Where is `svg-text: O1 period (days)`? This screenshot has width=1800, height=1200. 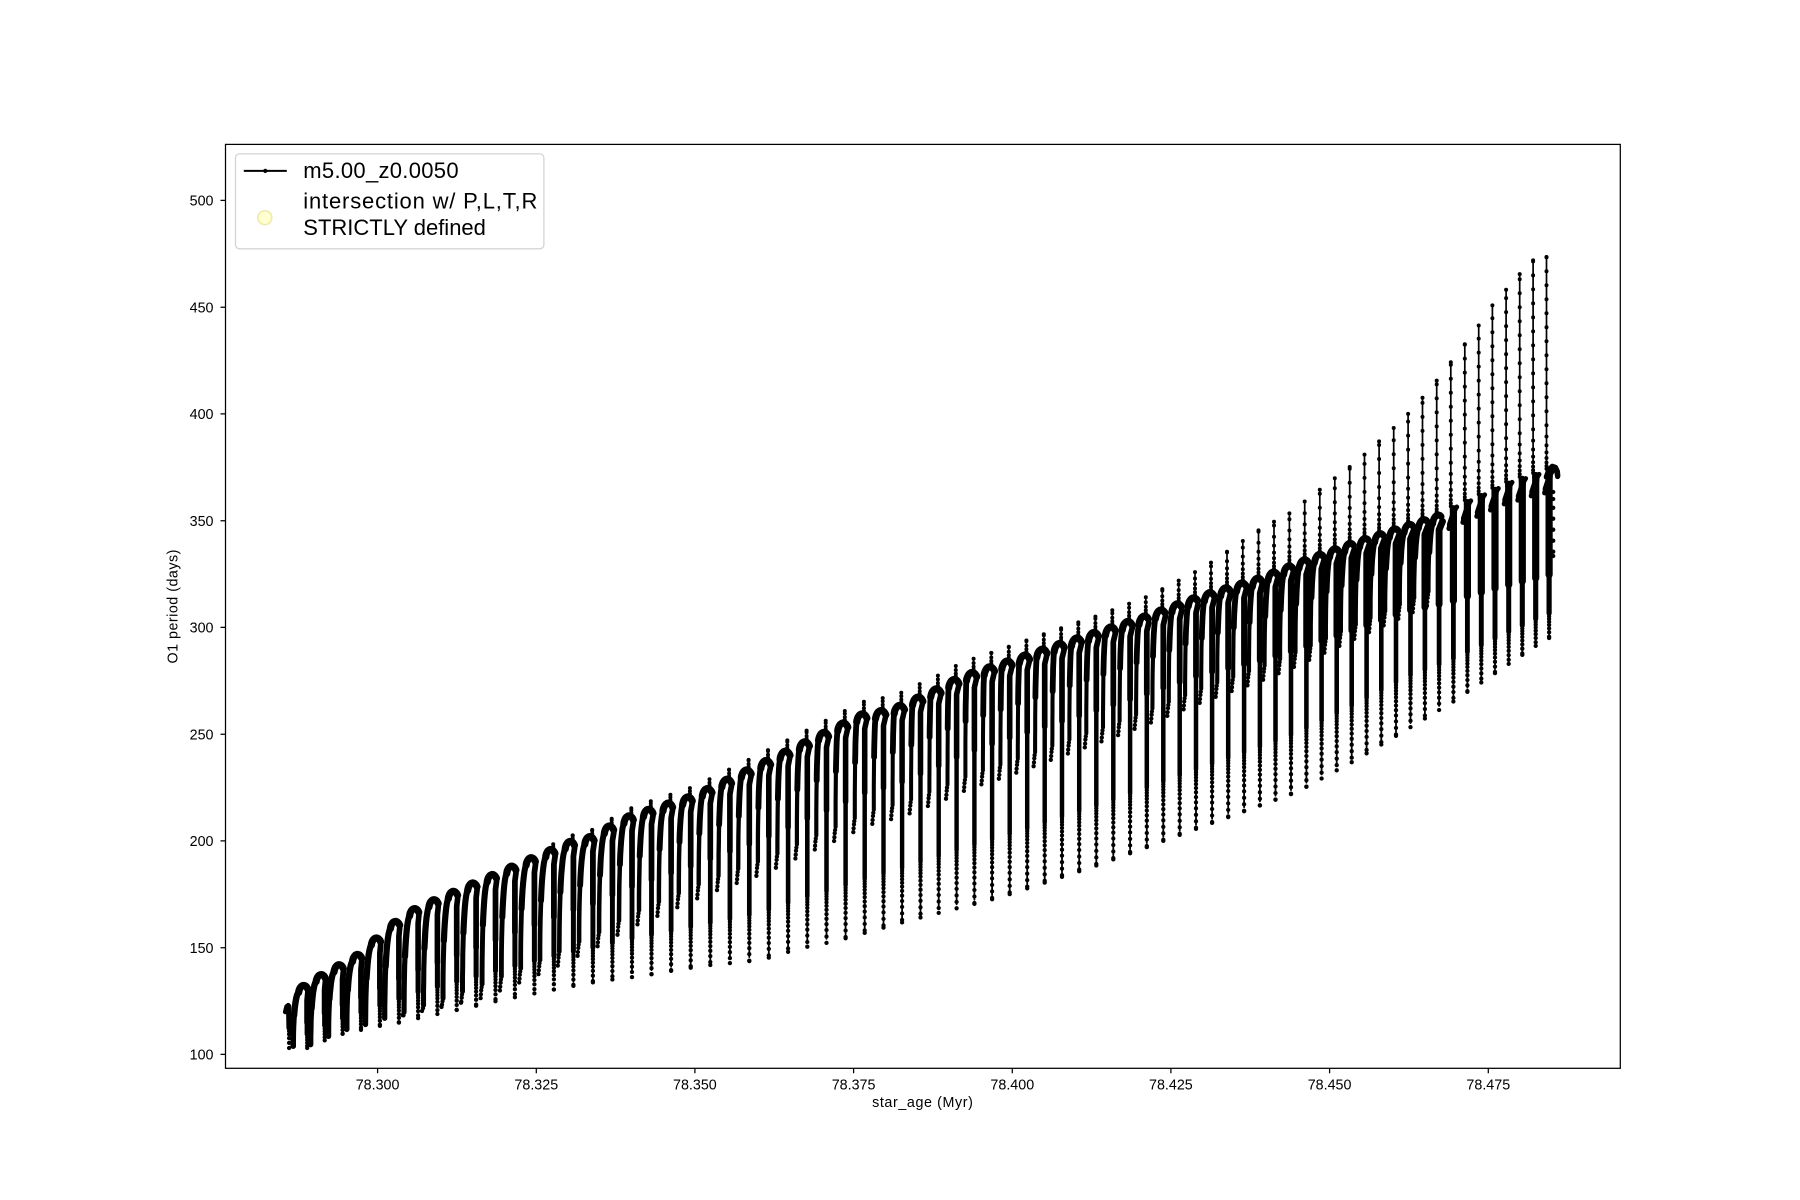 svg-text: O1 period (days) is located at coordinates (174, 606).